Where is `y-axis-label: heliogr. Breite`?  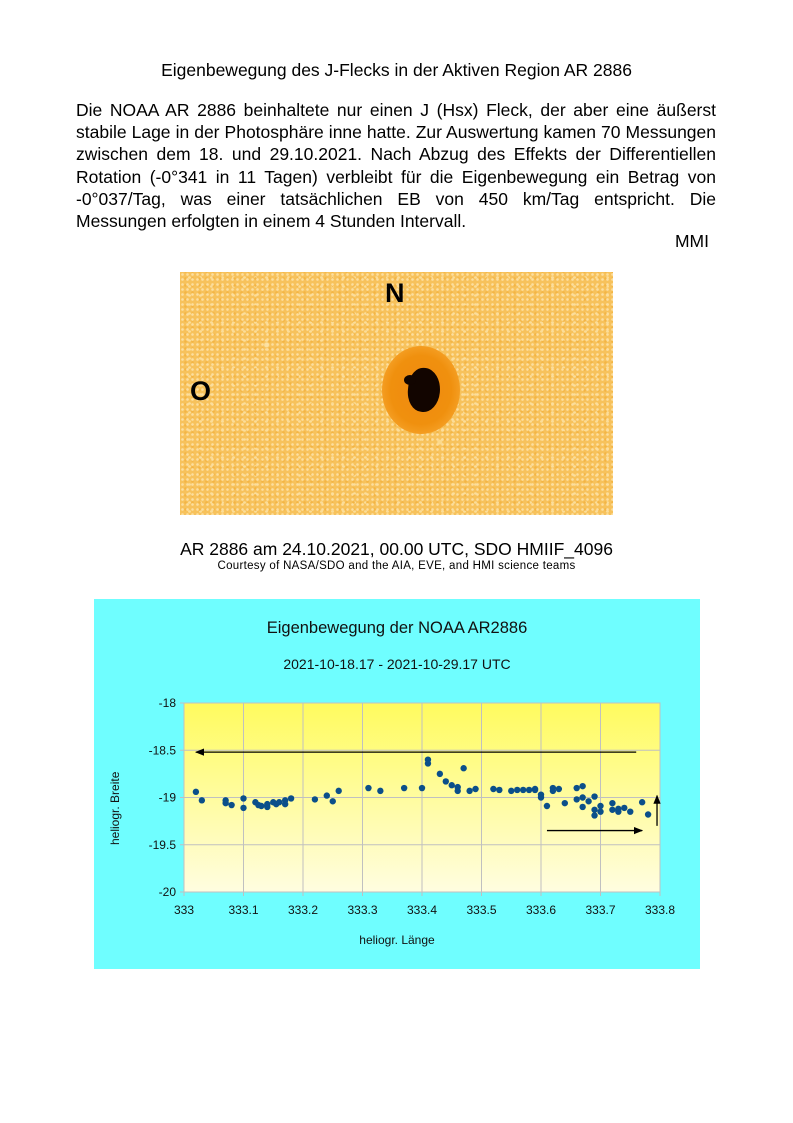 y-axis-label: heliogr. Breite is located at coordinates (115, 808).